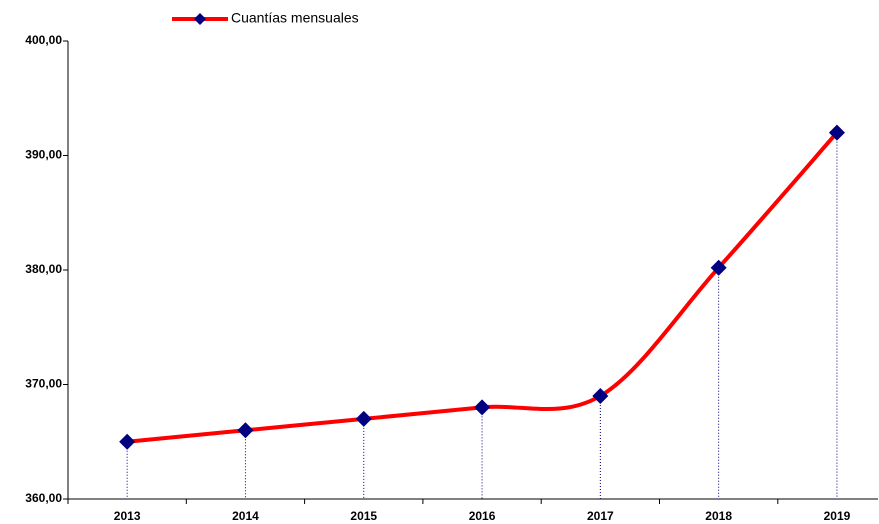 Image resolution: width=879 pixels, height=524 pixels. I want to click on x-tick-label: 2018, so click(718, 516).